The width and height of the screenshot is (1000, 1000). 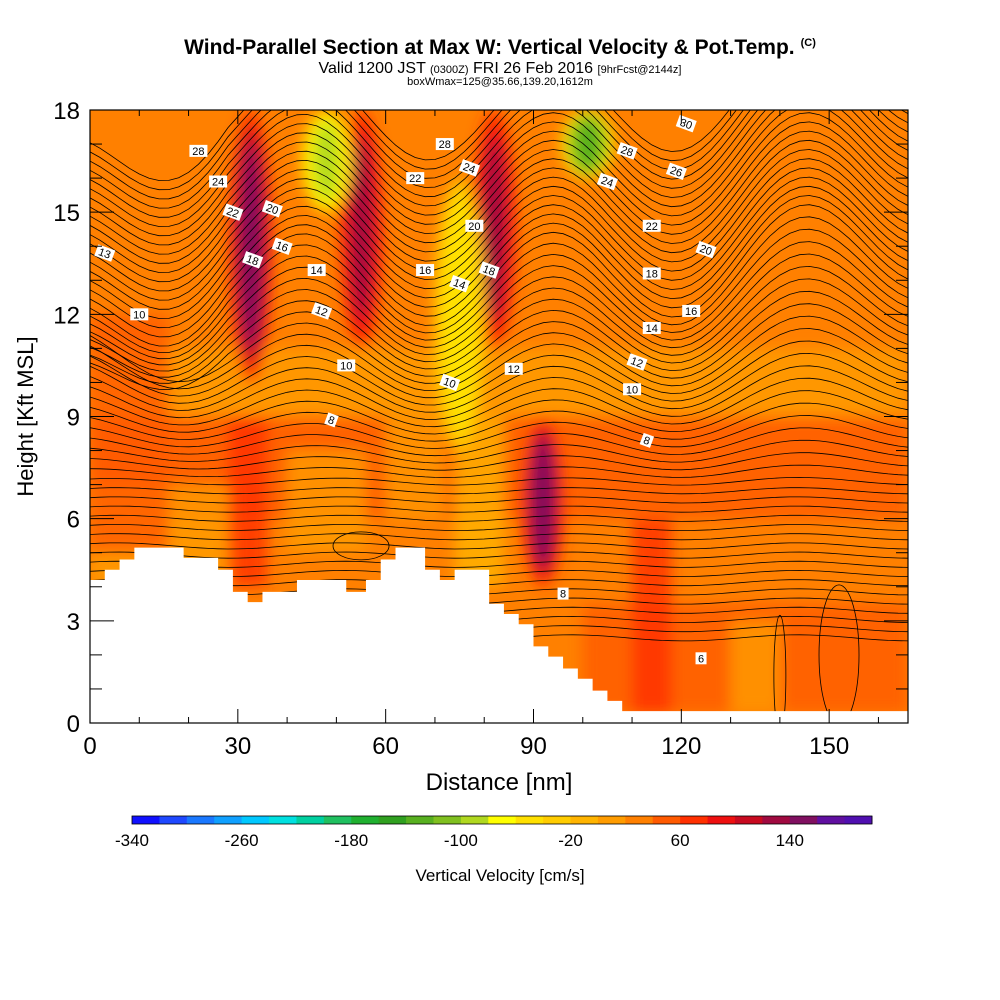 What do you see at coordinates (499, 875) in the screenshot?
I see `colorbar-label: Vertical Velocity [cm/s]` at bounding box center [499, 875].